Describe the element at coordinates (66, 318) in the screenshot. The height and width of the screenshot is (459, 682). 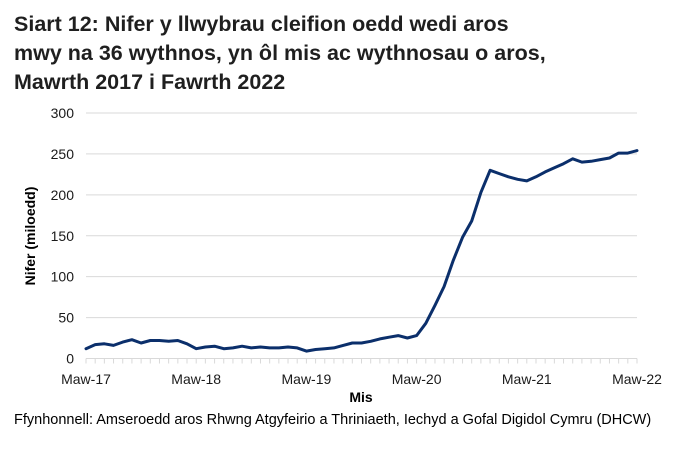
I see `y-tick-label: 50` at that location.